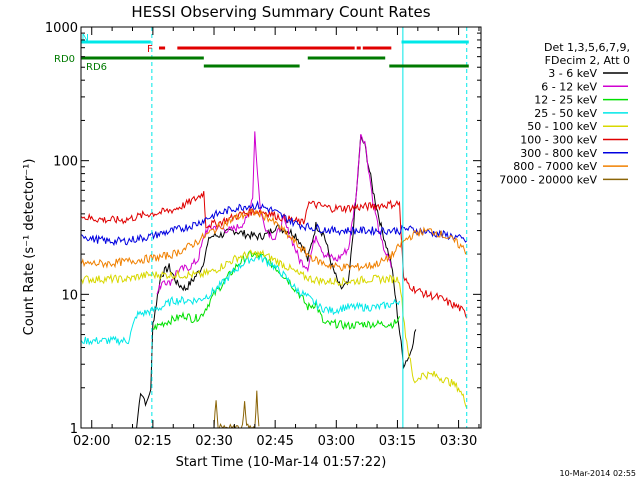 Image resolution: width=640 pixels, height=480 pixels. I want to click on flag-bars: N F RD0 RD6, so click(261, 53).